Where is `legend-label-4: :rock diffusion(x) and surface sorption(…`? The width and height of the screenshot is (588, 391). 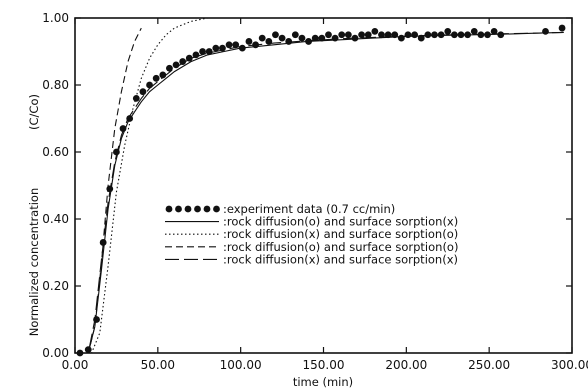 legend-label-4: :rock diffusion(x) and surface sorption(… is located at coordinates (340, 259).